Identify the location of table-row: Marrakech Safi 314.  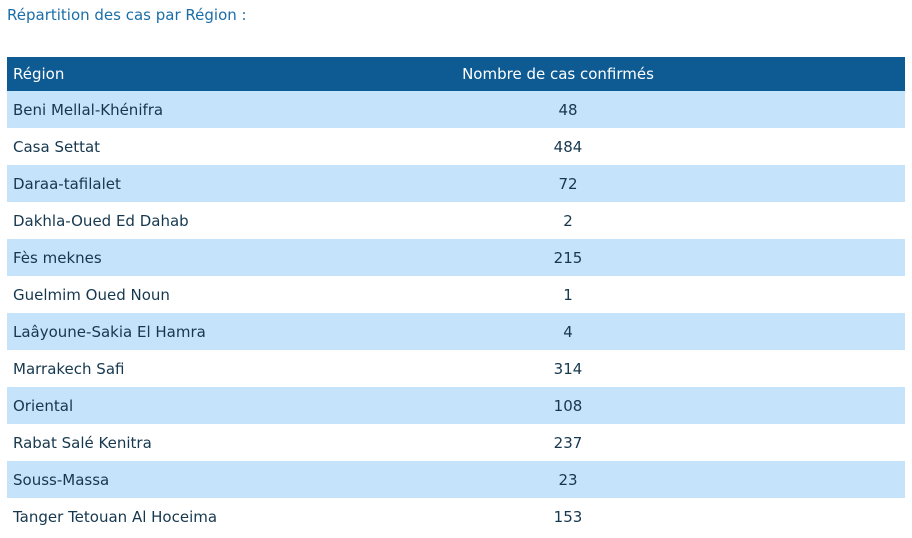
(456, 368).